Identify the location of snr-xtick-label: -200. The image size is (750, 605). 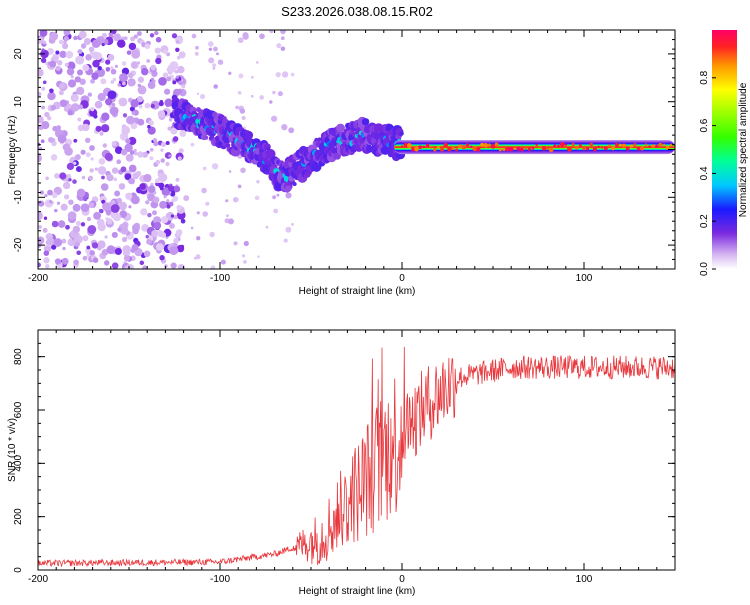
(38, 579).